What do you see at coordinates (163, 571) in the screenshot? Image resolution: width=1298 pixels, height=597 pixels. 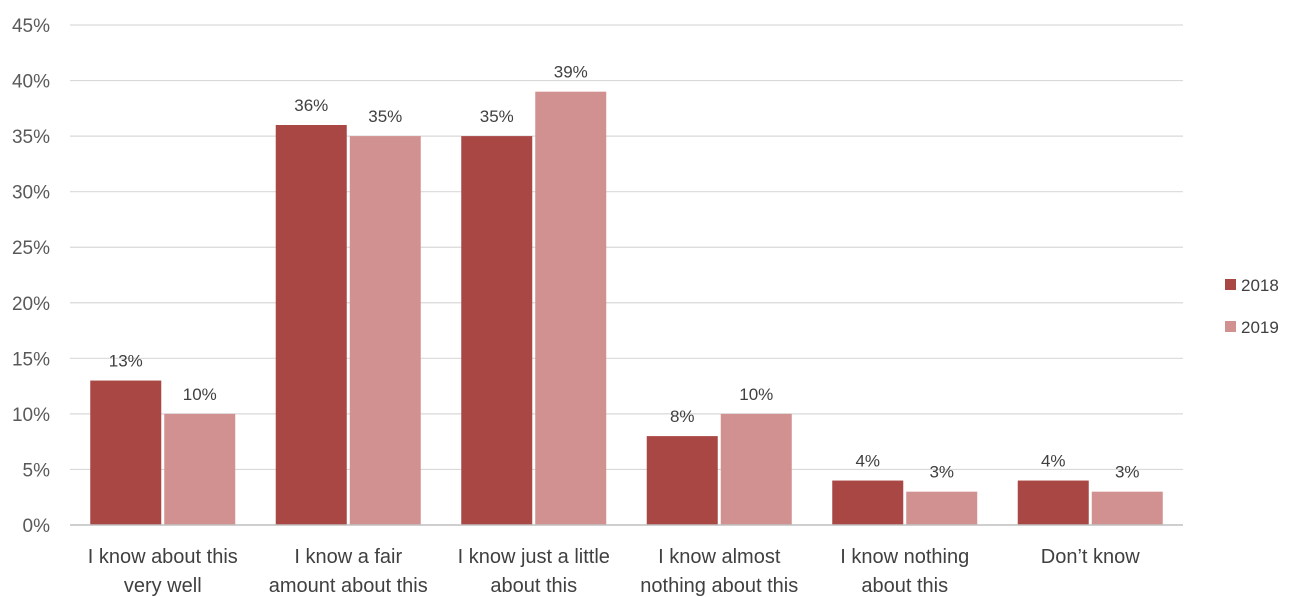 I see `category-label: I know about this very well` at bounding box center [163, 571].